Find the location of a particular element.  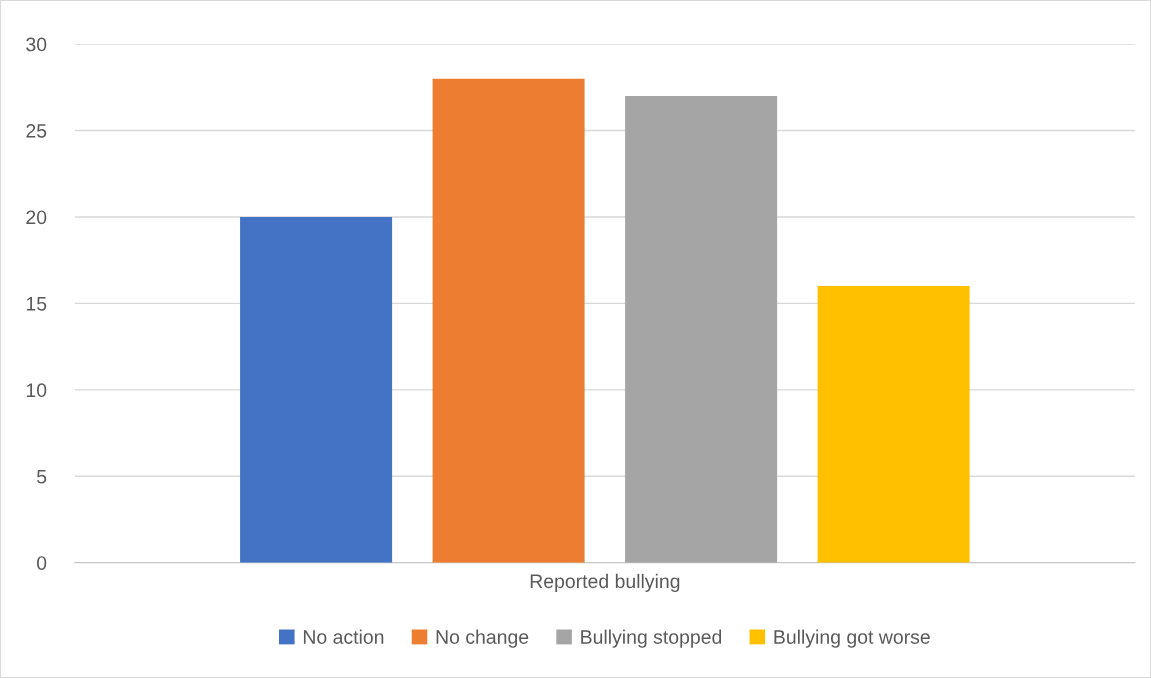

y-tick-label: 25 is located at coordinates (36, 130).